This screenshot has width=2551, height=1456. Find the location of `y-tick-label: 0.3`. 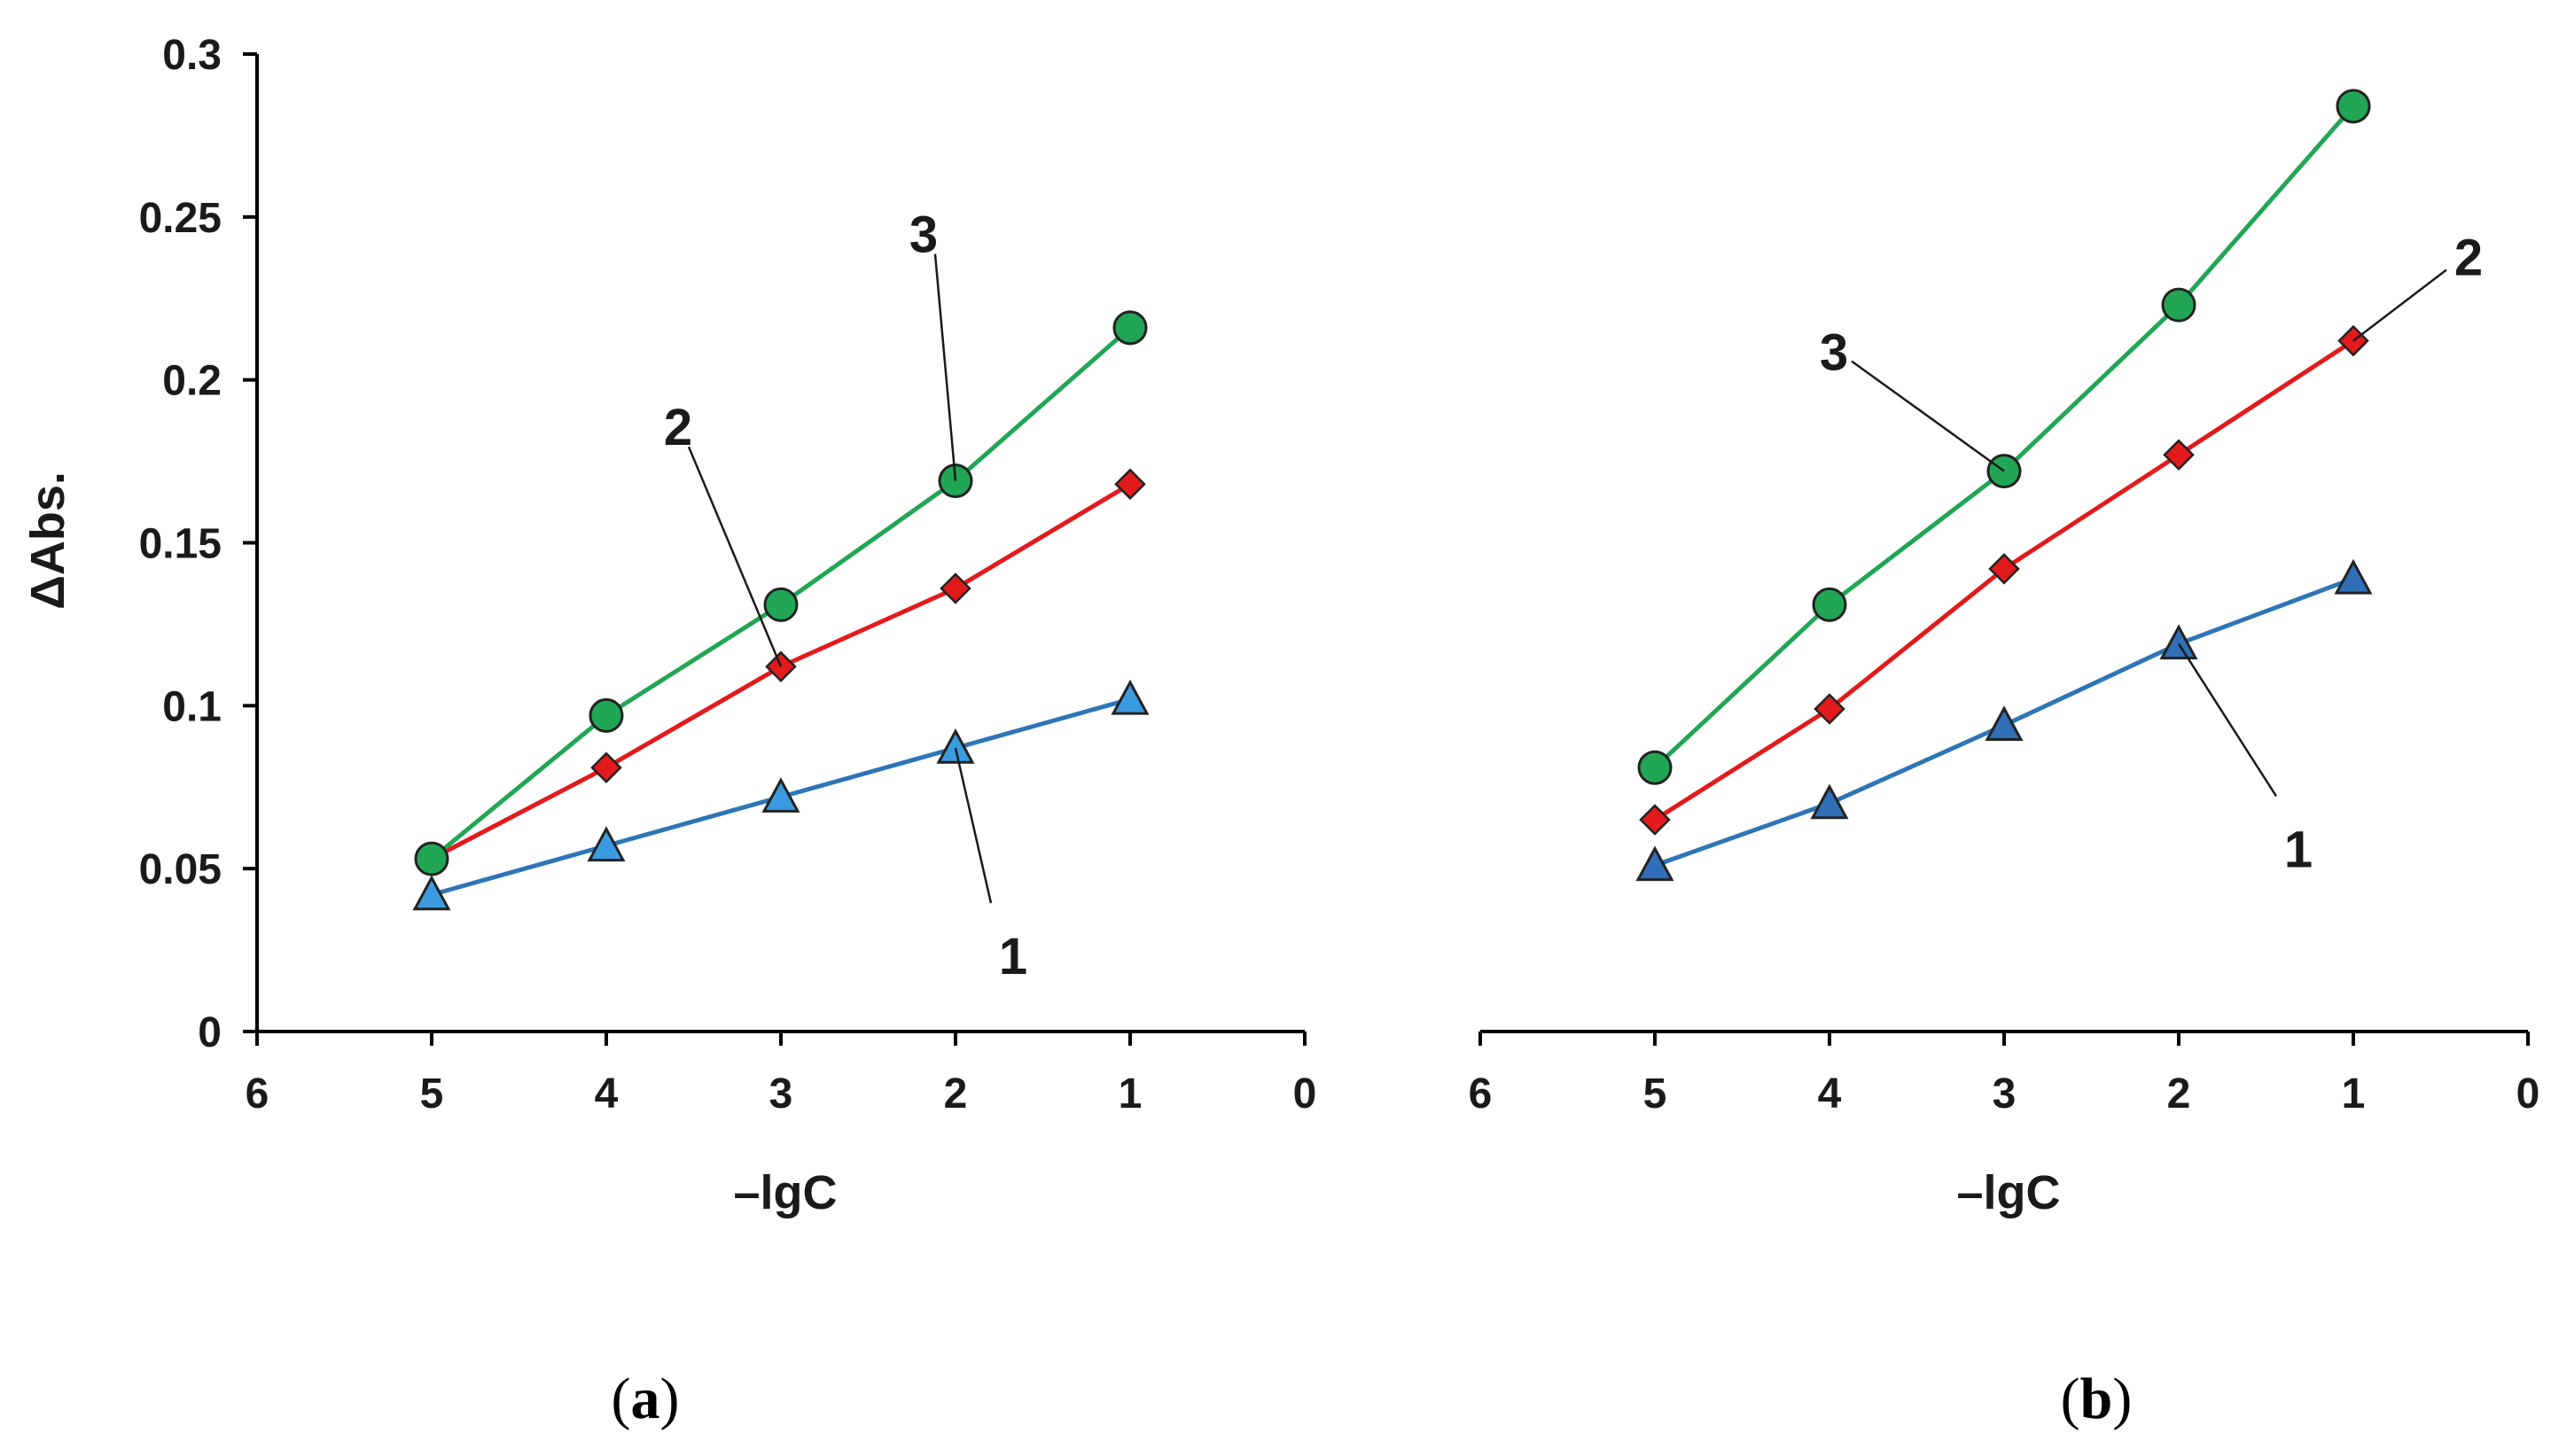

y-tick-label: 0.3 is located at coordinates (192, 55).